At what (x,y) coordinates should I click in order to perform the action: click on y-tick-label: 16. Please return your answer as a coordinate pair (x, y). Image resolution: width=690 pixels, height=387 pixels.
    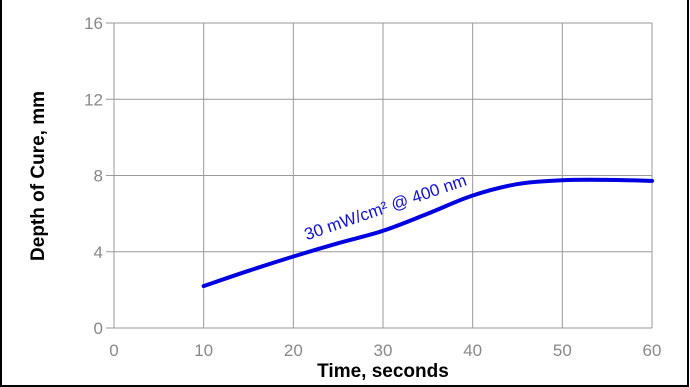
    Looking at the image, I should click on (93, 23).